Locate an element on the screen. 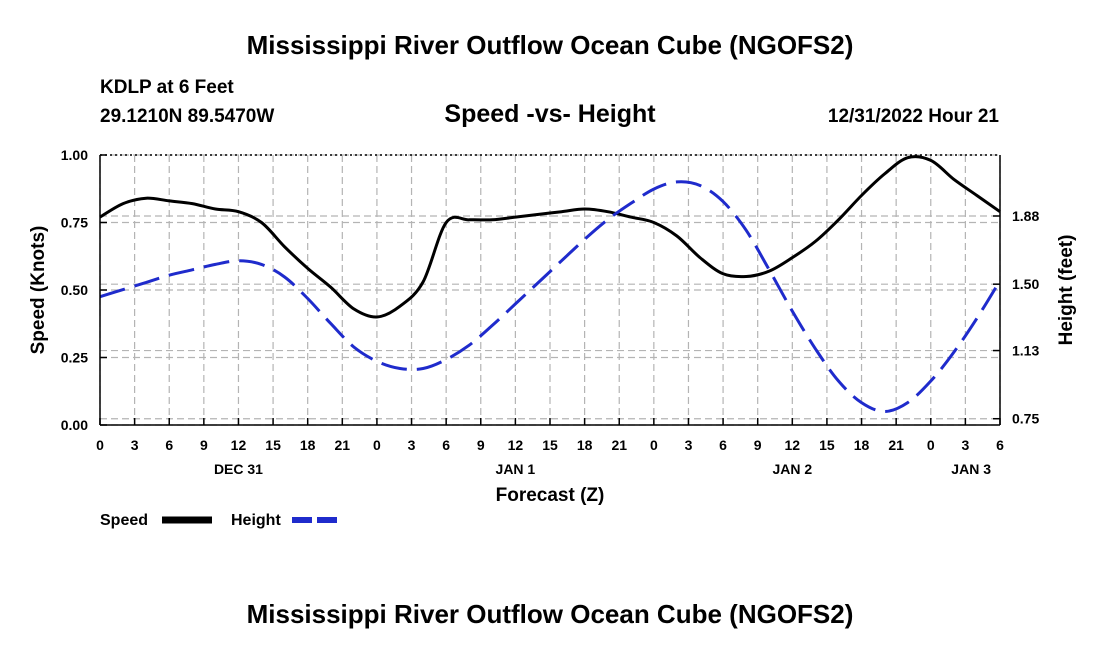  y2-tick-label: 1.88 is located at coordinates (1025, 216).